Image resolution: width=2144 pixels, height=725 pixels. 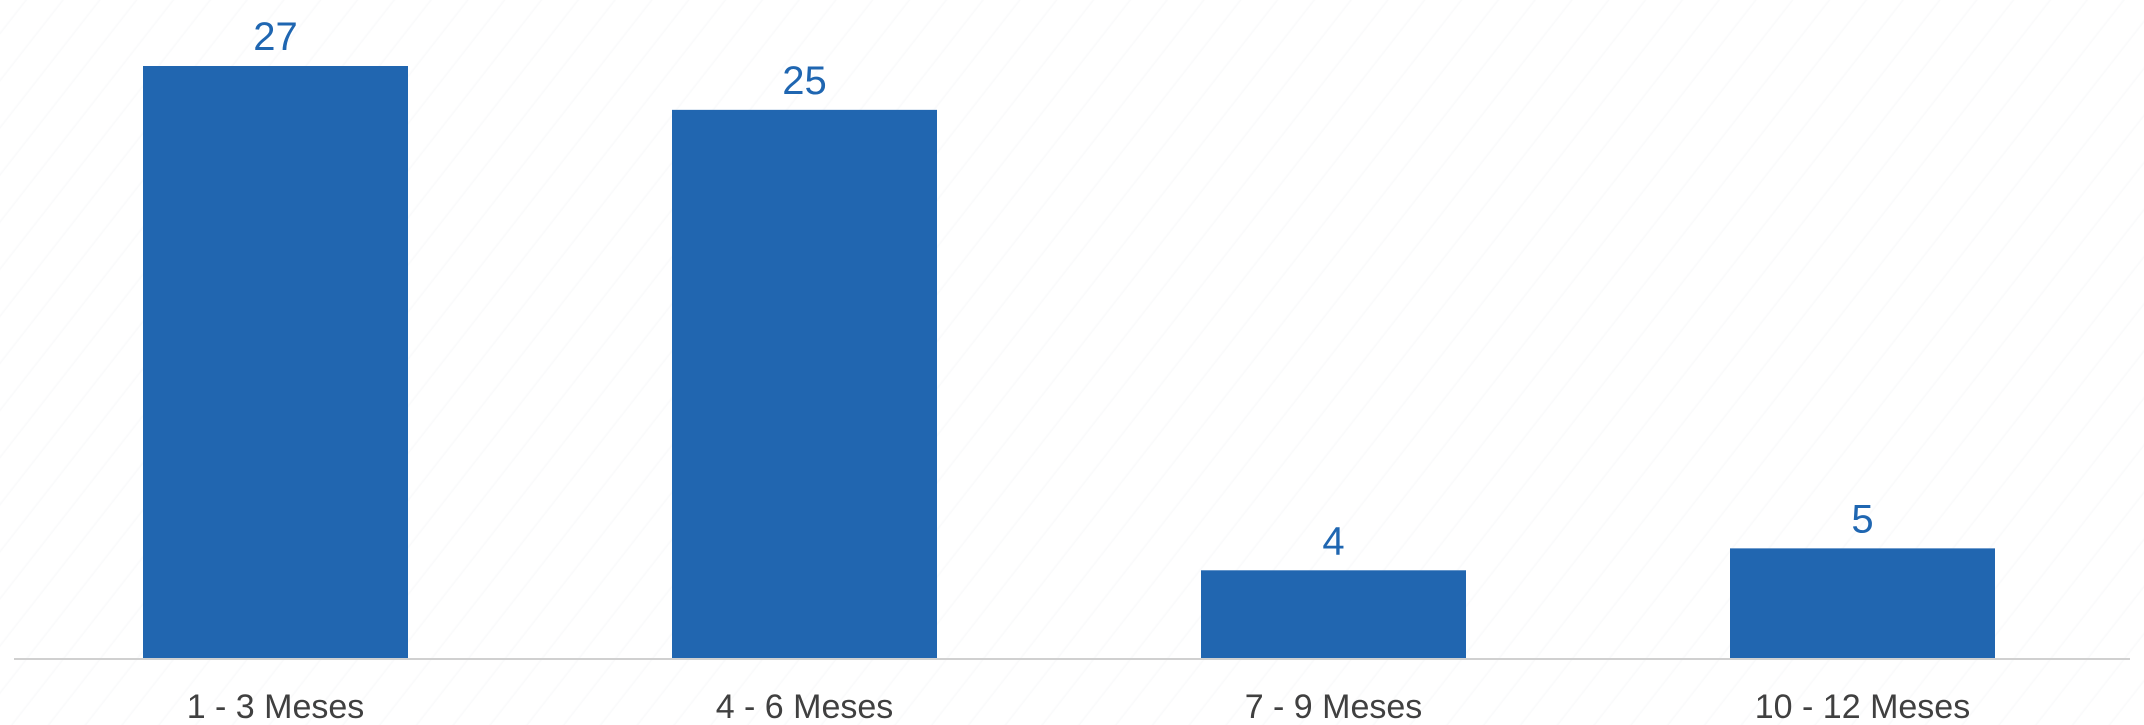 What do you see at coordinates (1862, 519) in the screenshot?
I see `data-label-4: 5` at bounding box center [1862, 519].